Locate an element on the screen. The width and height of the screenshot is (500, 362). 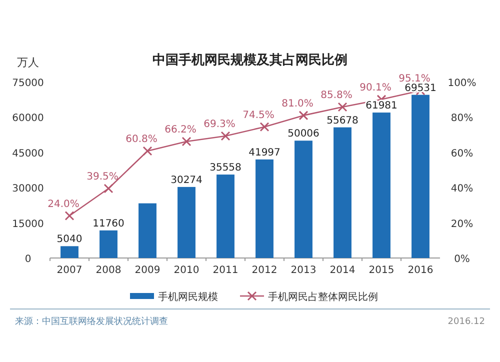
x-tick-label: 2016 is located at coordinates (421, 270).